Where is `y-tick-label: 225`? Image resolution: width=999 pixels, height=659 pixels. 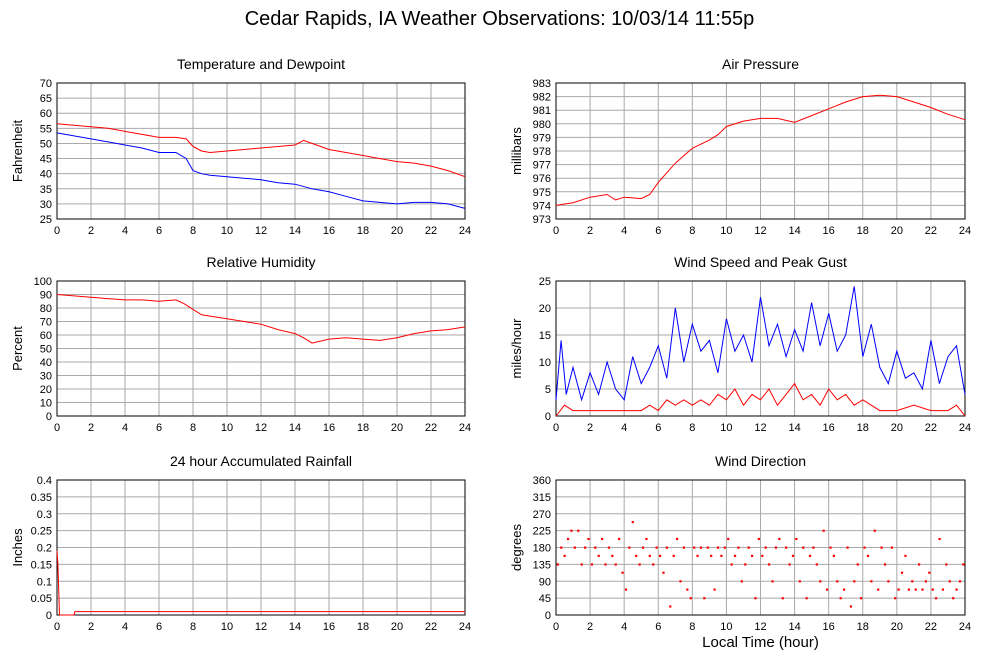 y-tick-label: 225 is located at coordinates (542, 532).